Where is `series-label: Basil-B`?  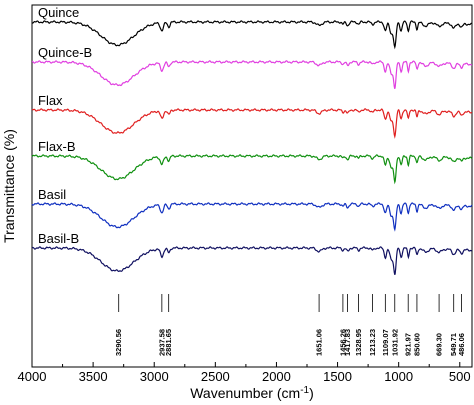 series-label: Basil-B is located at coordinates (58, 238).